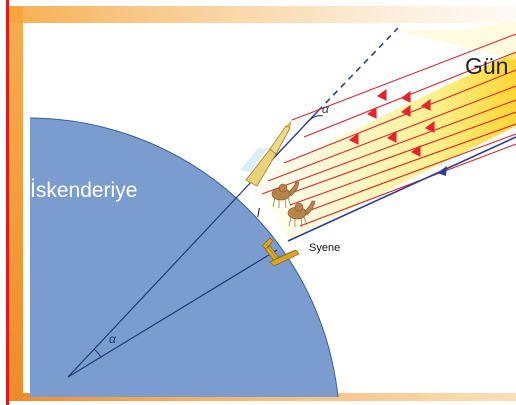 The width and height of the screenshot is (516, 405). What do you see at coordinates (358, 69) in the screenshot?
I see `zenith-dashed-extension` at bounding box center [358, 69].